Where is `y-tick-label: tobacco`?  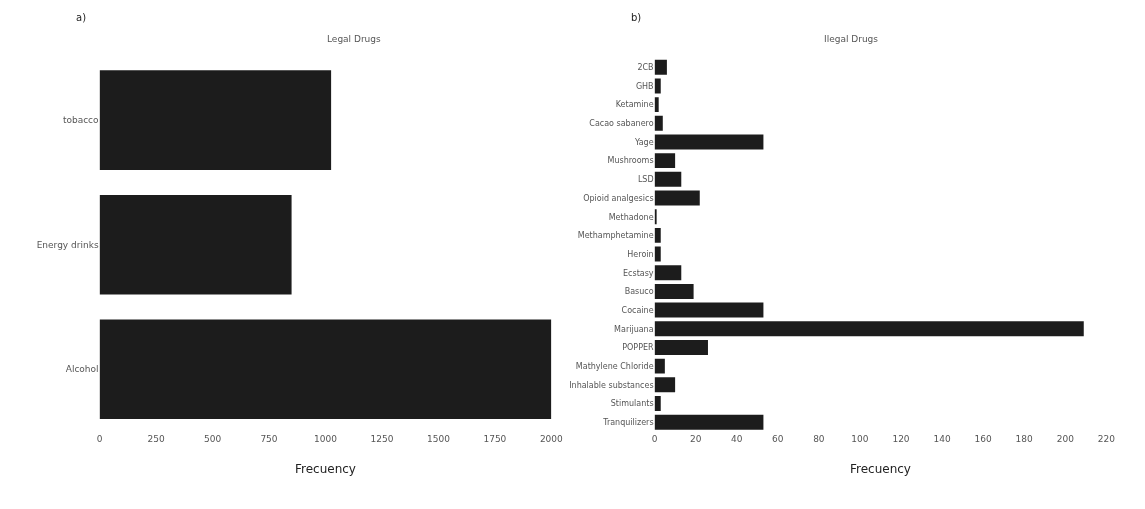 y-tick-label: tobacco is located at coordinates (81, 120).